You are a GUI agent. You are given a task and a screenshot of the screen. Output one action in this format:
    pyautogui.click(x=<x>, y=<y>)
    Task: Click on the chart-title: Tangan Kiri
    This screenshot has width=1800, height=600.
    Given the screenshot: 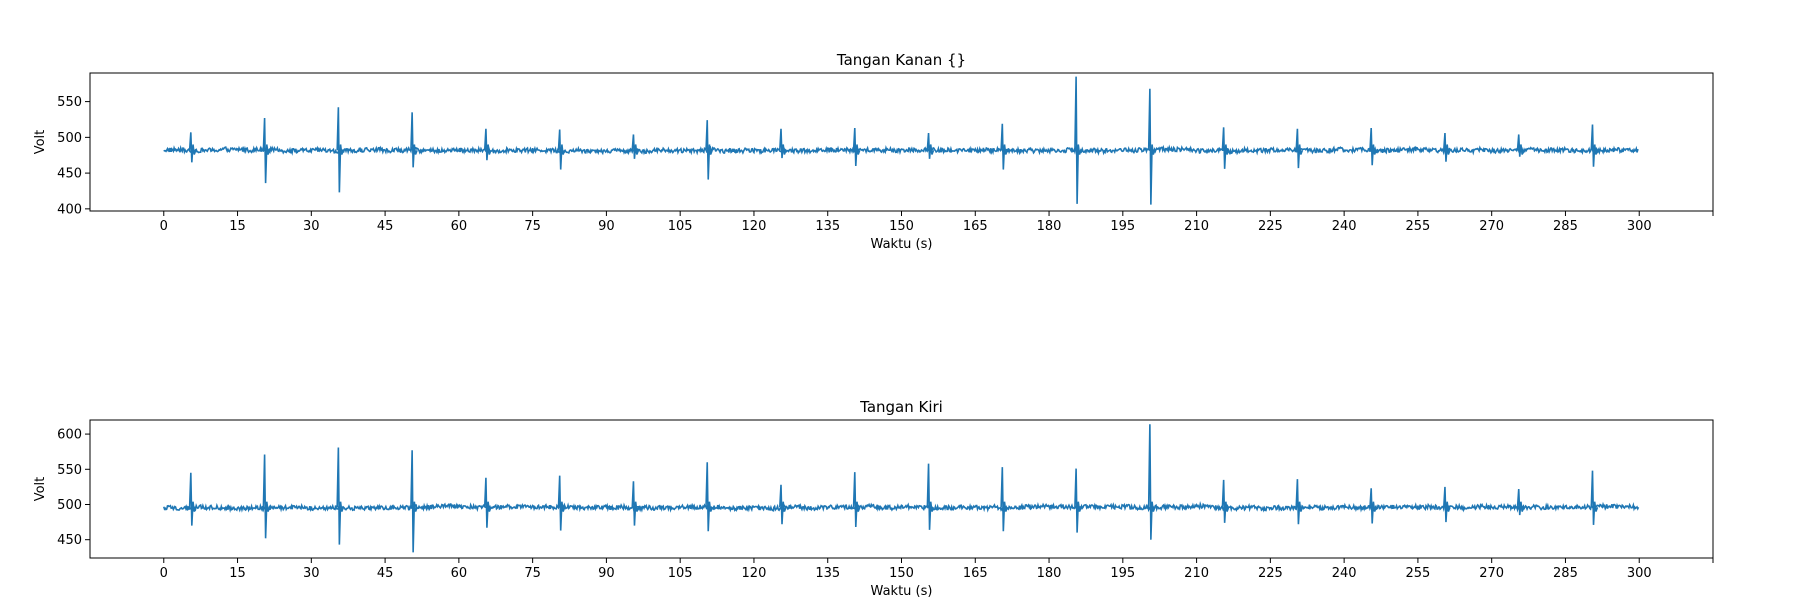 What is the action you would take?
    pyautogui.click(x=901, y=407)
    